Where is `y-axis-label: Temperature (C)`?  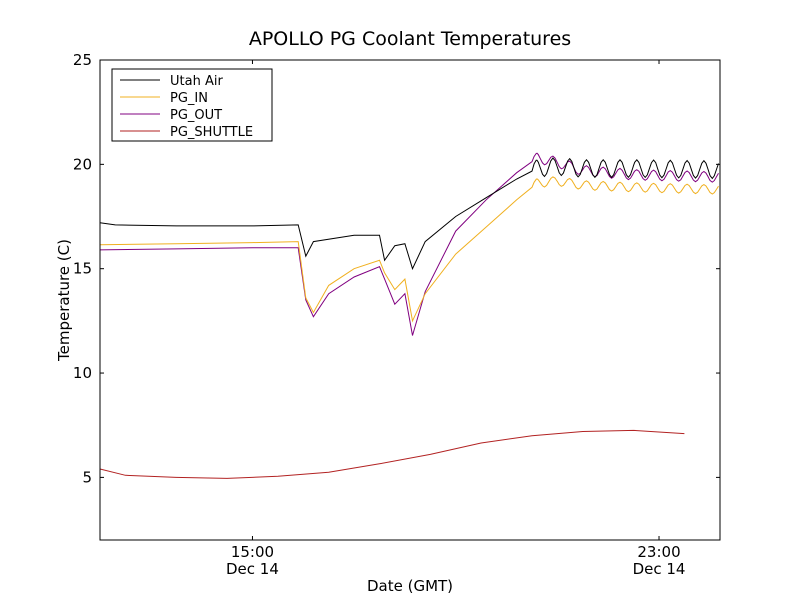
y-axis-label: Temperature (C) is located at coordinates (64, 300).